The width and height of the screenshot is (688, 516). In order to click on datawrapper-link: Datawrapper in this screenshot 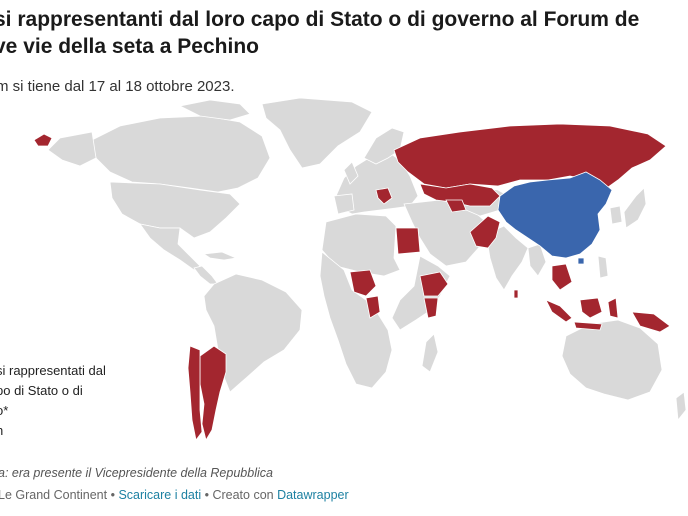, I will do `click(313, 495)`.